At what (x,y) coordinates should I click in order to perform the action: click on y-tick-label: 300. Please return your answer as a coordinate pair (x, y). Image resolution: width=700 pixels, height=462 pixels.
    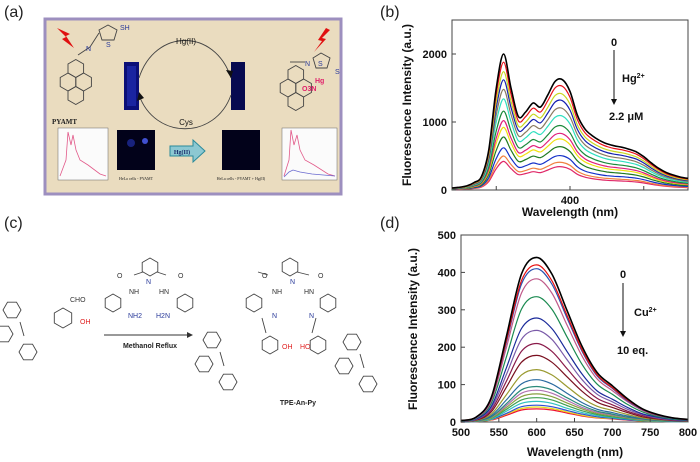
    Looking at the image, I should click on (447, 311).